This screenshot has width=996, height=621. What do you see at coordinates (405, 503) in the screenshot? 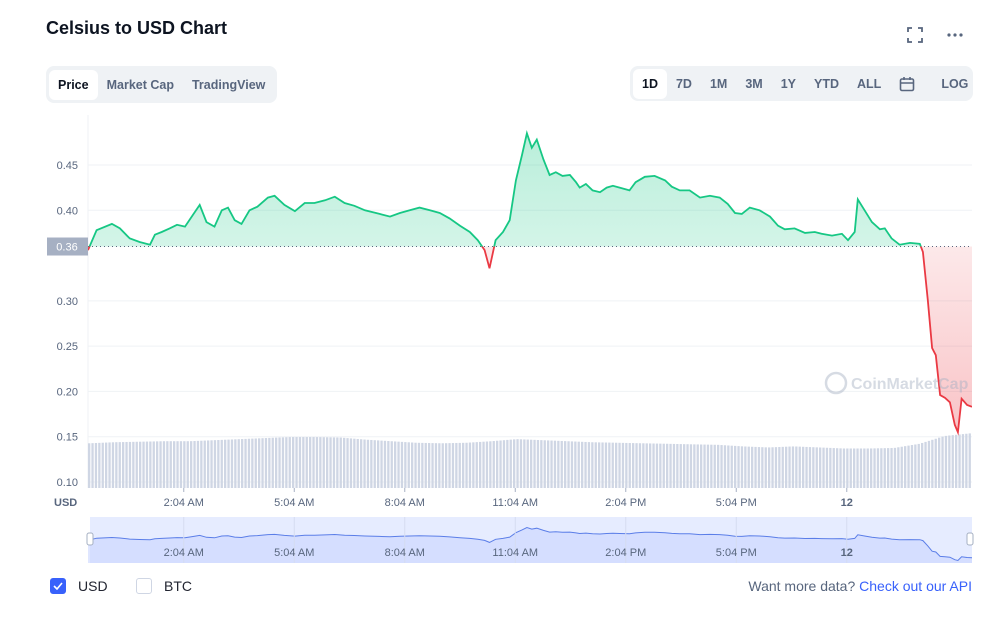
I see `x-tick-label: 8:04 AM` at bounding box center [405, 503].